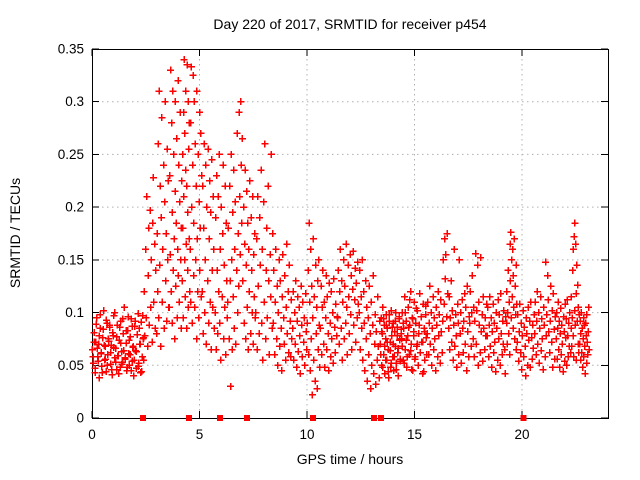  Describe the element at coordinates (414, 434) in the screenshot. I see `x-tick-label: 15` at that location.